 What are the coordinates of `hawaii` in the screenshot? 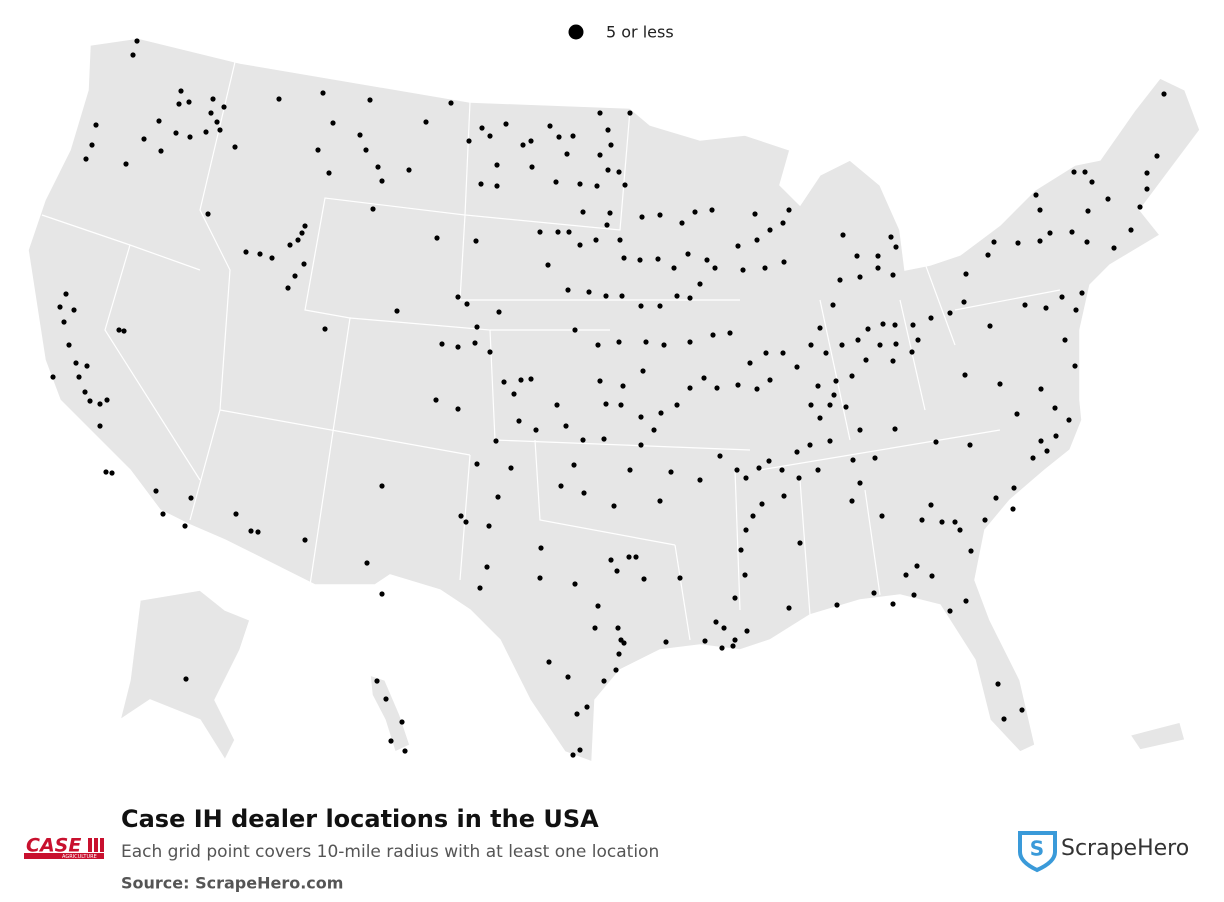 It's located at (390, 713).